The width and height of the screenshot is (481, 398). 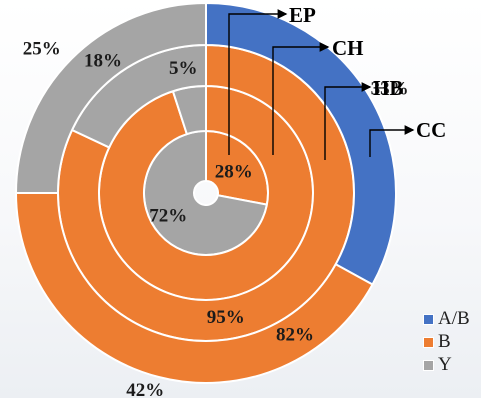 What do you see at coordinates (145, 389) in the screenshot?
I see `slice-label-cc-b: 42%` at bounding box center [145, 389].